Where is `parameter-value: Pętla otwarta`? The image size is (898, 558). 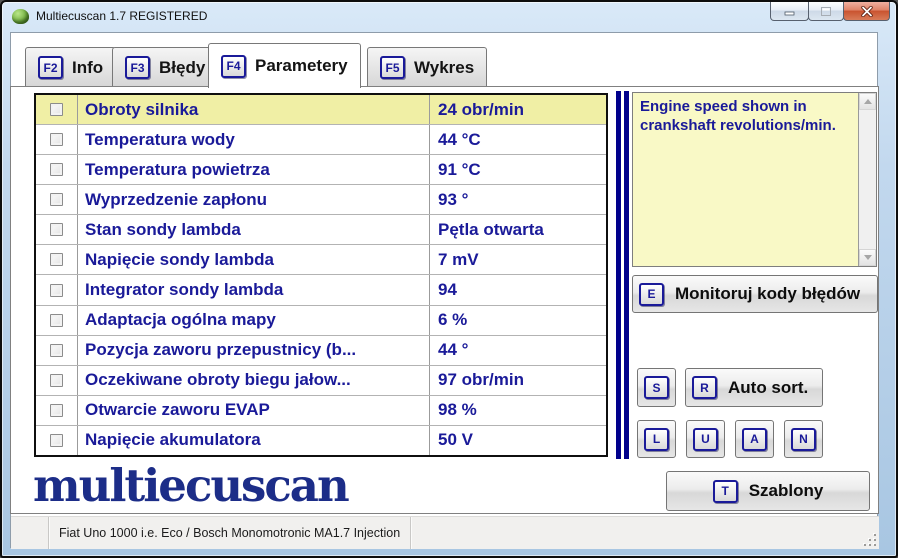 parameter-value: Pętla otwarta is located at coordinates (517, 230).